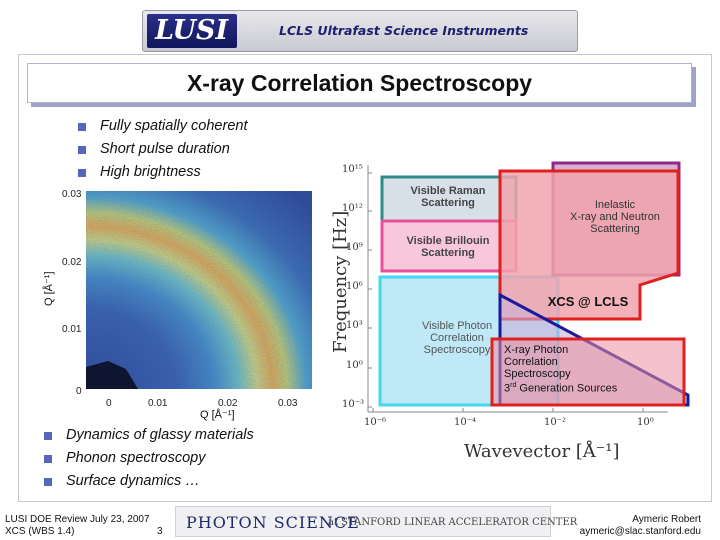 This screenshot has width=720, height=540. Describe the element at coordinates (588, 301) in the screenshot. I see `xcs-lcls-label: XCS @ LCLS` at that location.